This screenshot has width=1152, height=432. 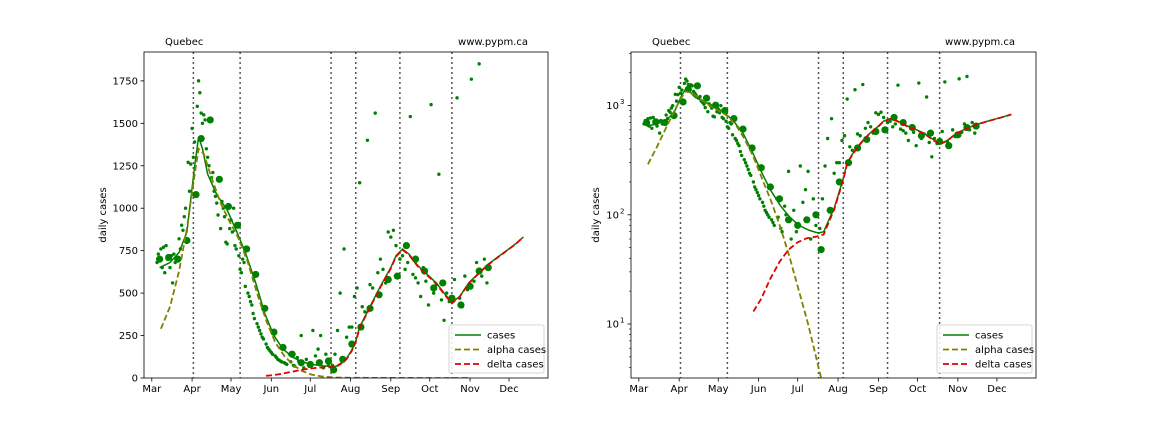 I want to click on y-tick-label-1: 250, so click(x=128, y=336).